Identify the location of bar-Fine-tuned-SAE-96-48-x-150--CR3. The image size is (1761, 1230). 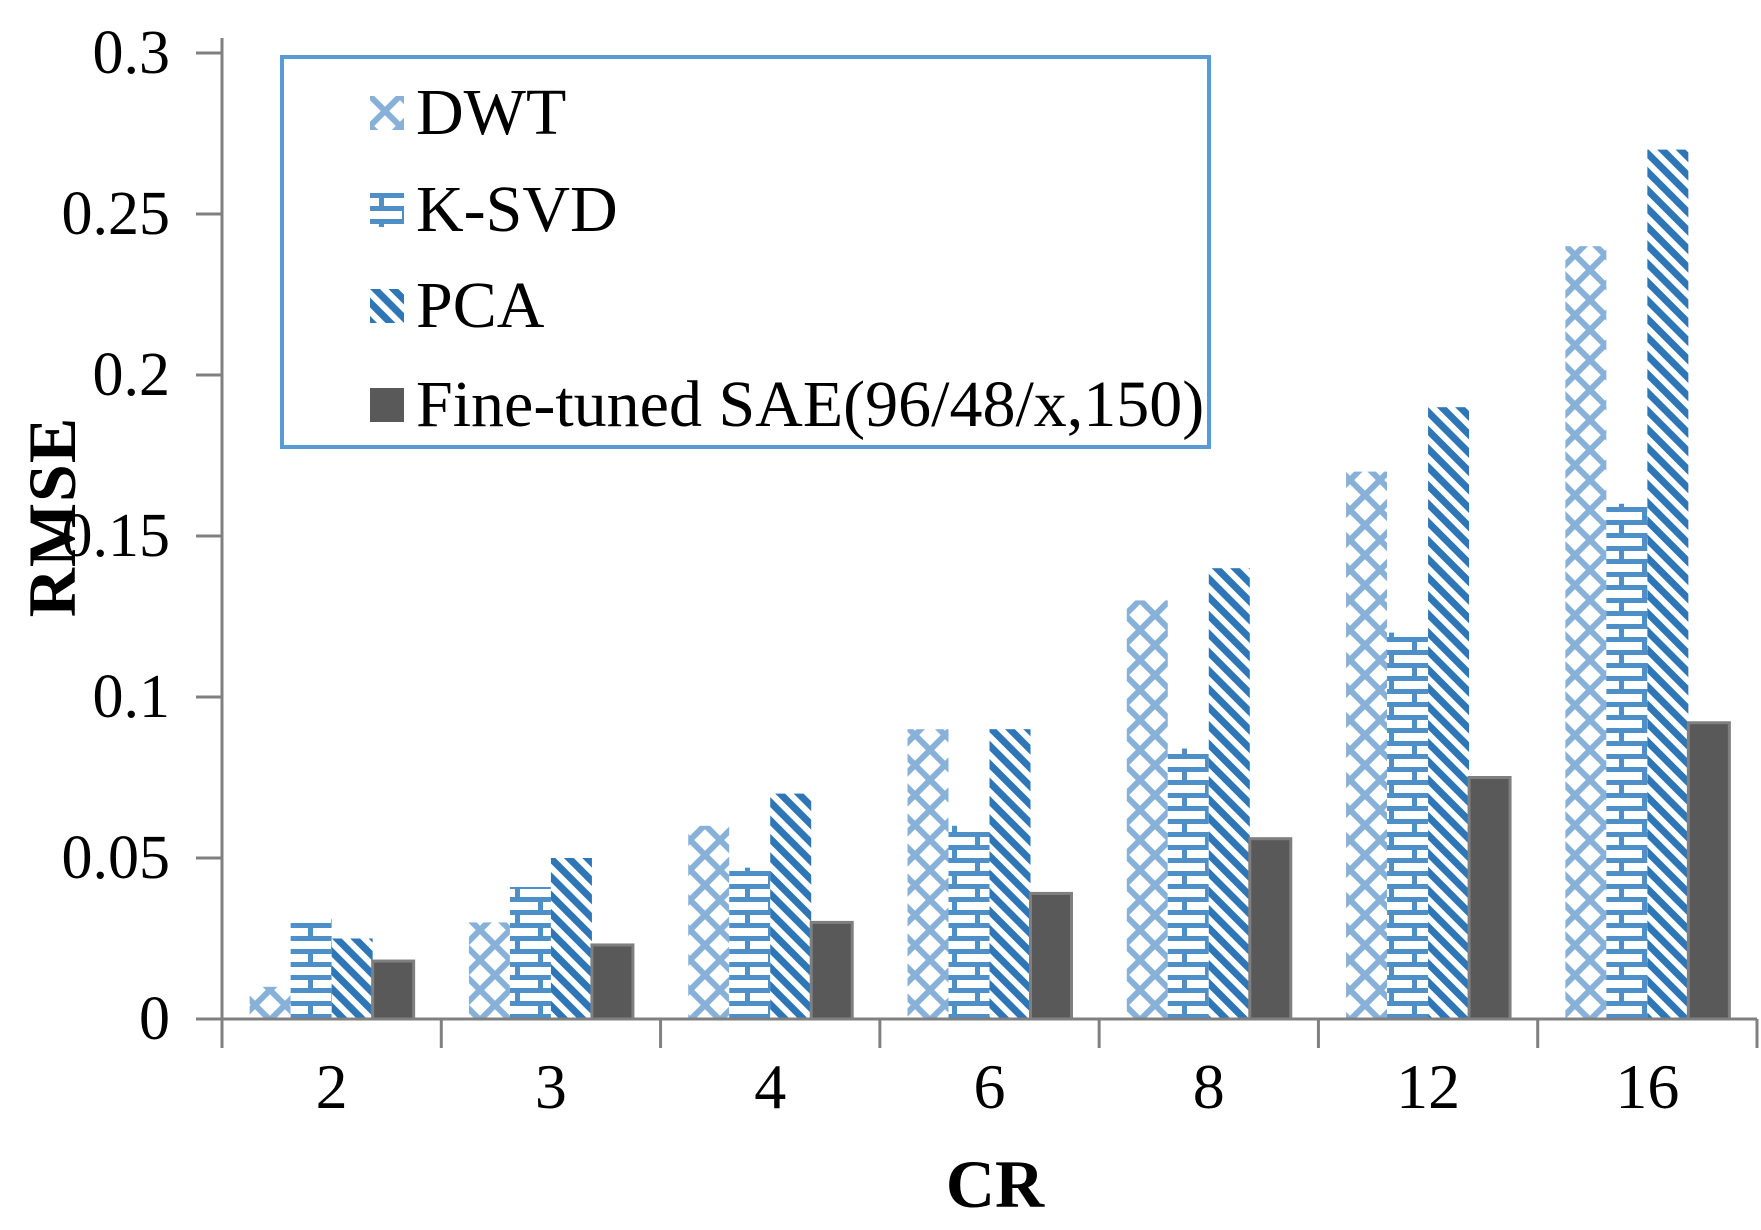
(612, 982).